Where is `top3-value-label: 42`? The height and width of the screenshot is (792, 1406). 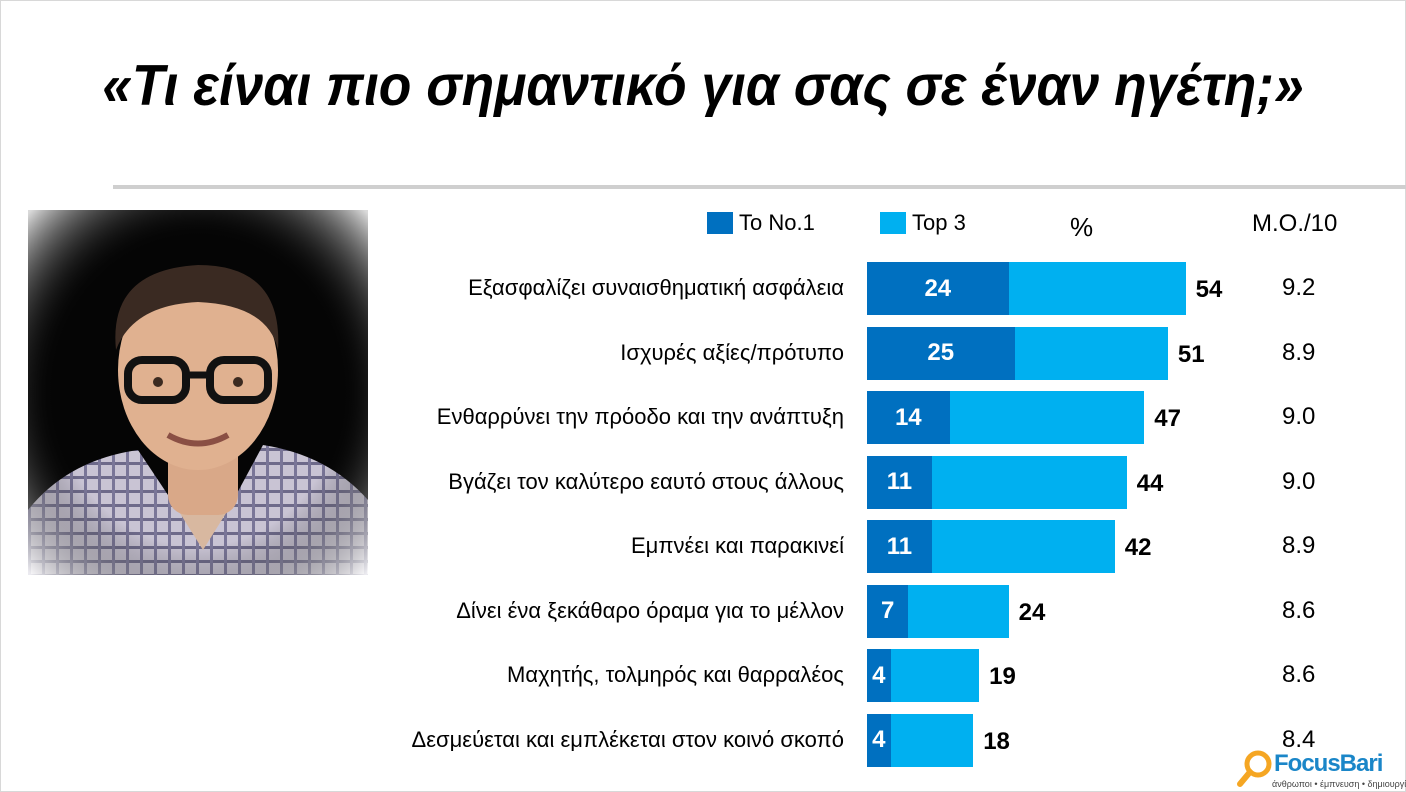
top3-value-label: 42 is located at coordinates (1138, 547).